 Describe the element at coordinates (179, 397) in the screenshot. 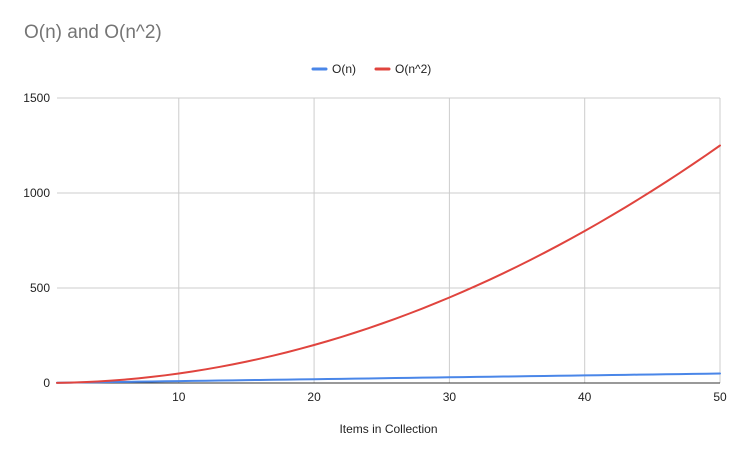

I see `x-tick-label: 10` at that location.